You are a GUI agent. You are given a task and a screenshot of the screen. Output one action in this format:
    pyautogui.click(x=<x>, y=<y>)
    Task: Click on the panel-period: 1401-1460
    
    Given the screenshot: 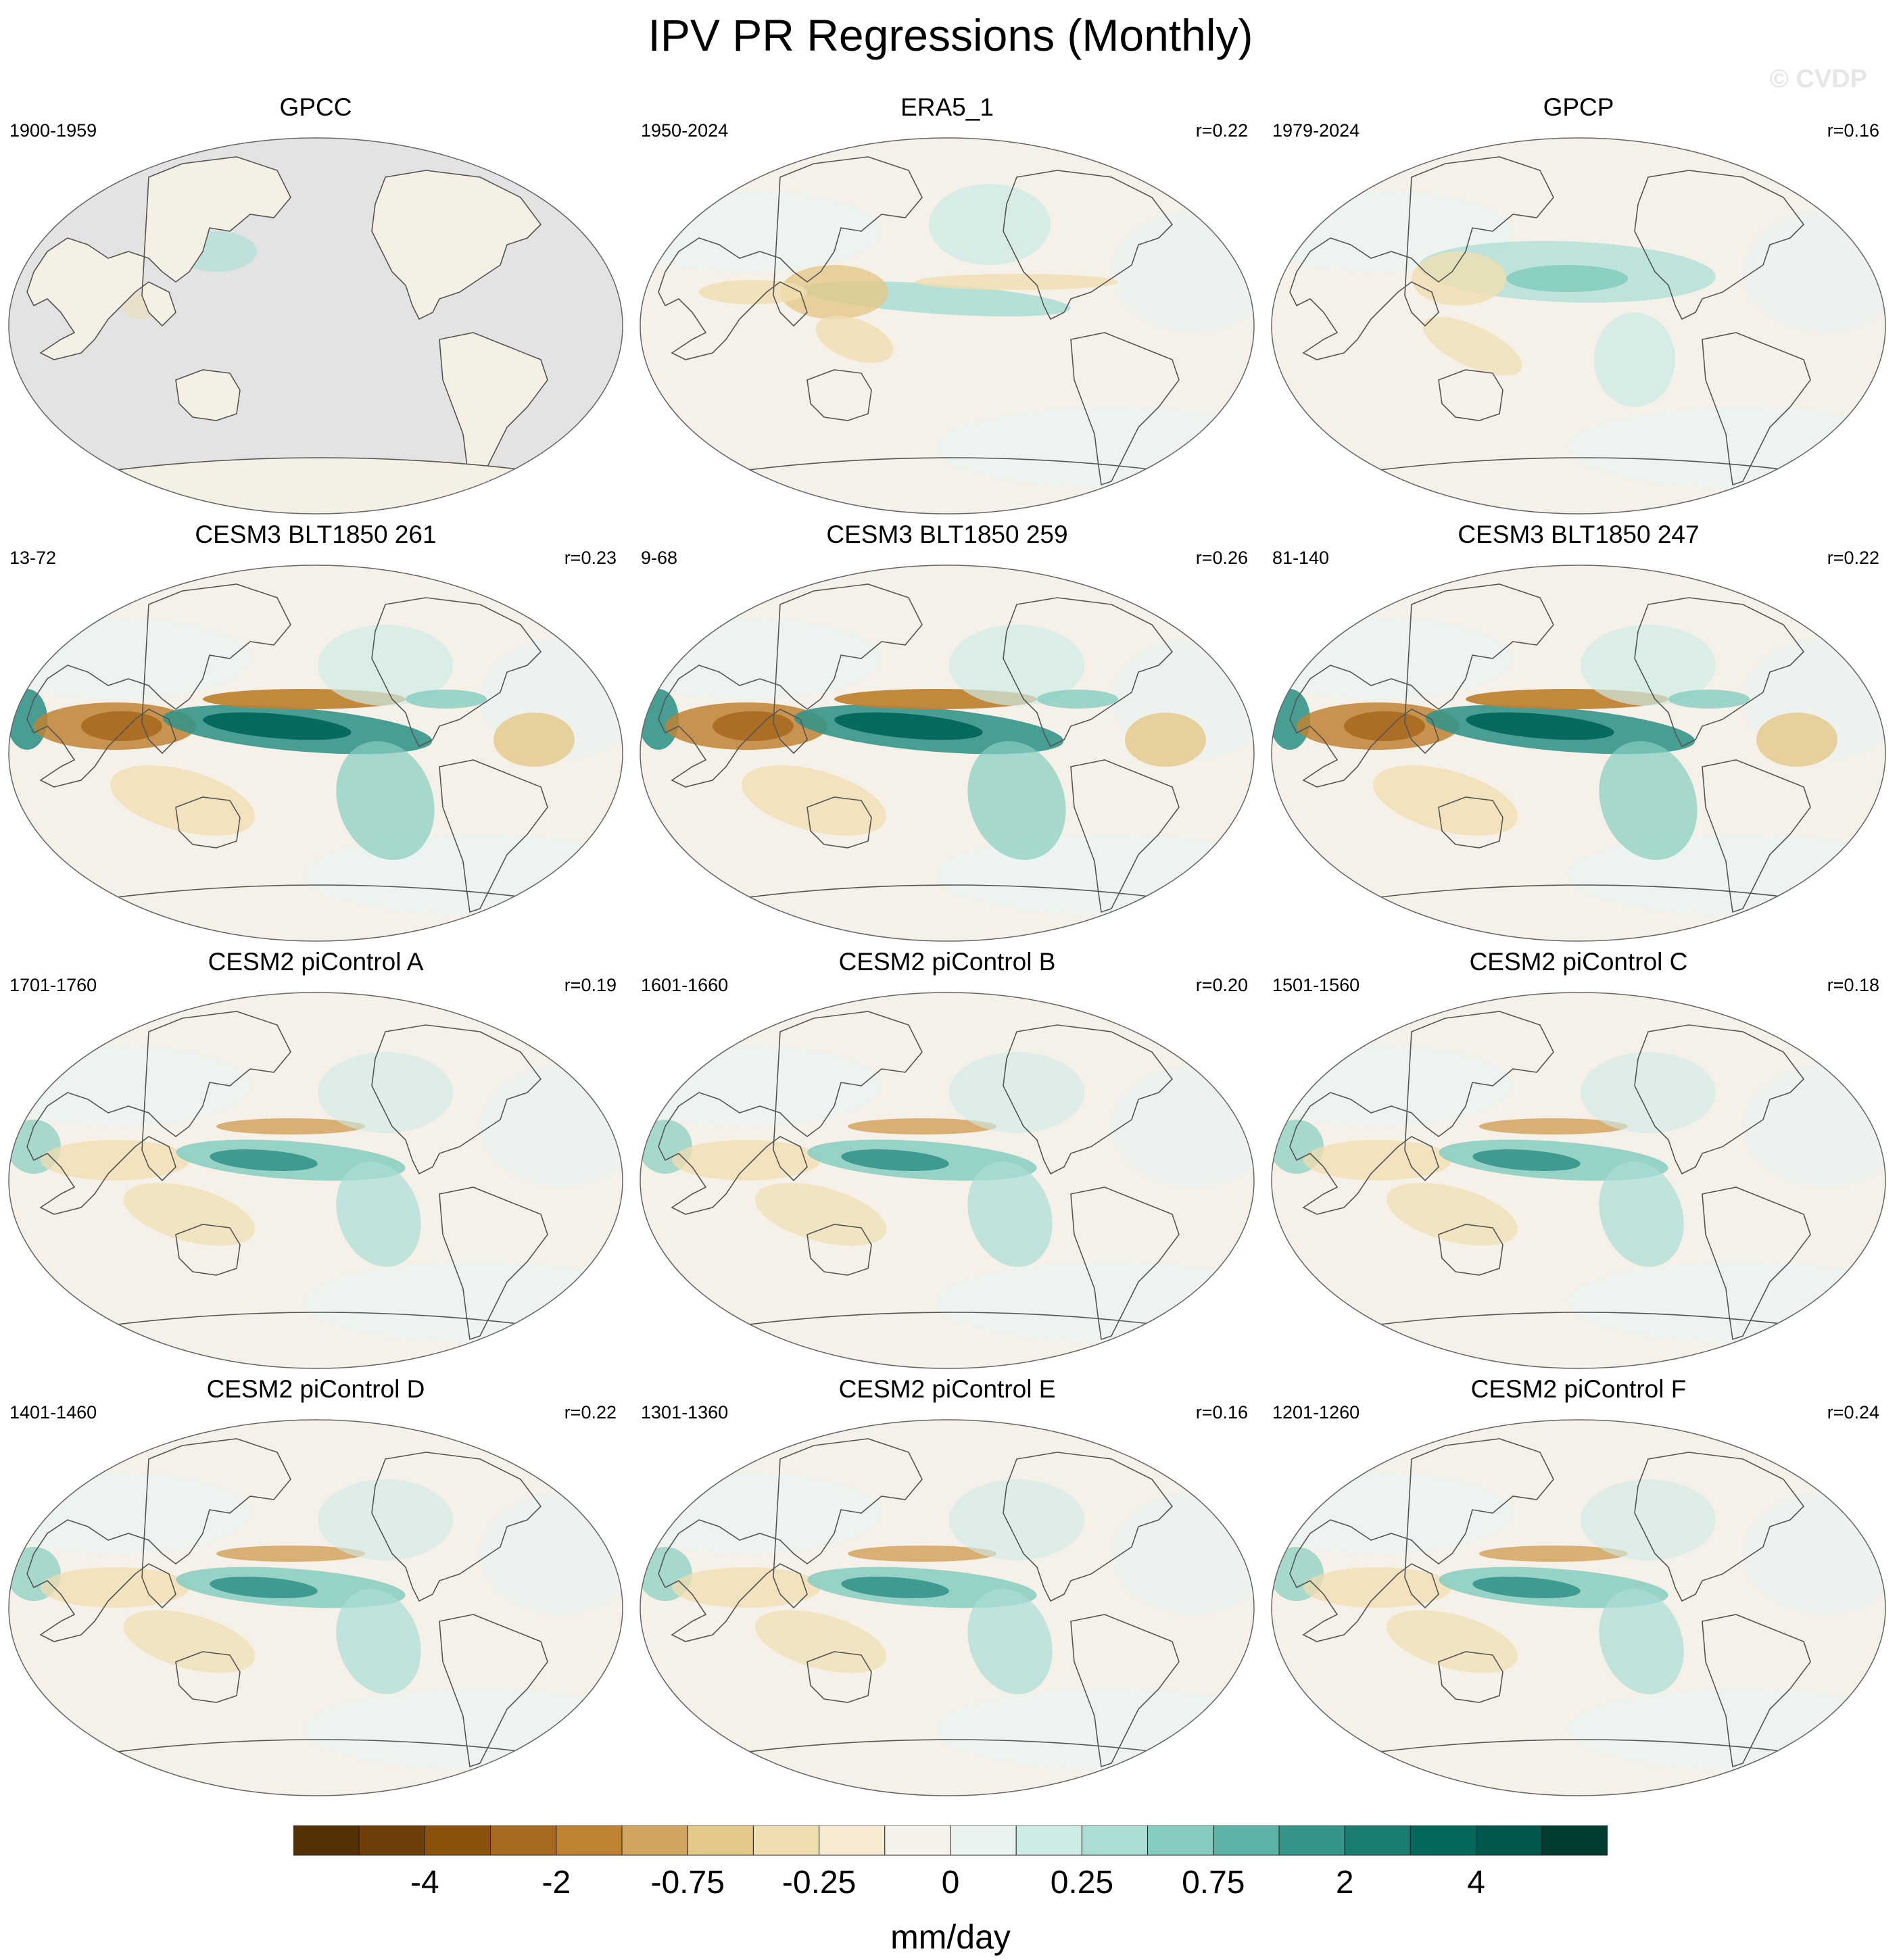 What is the action you would take?
    pyautogui.click(x=53, y=1412)
    